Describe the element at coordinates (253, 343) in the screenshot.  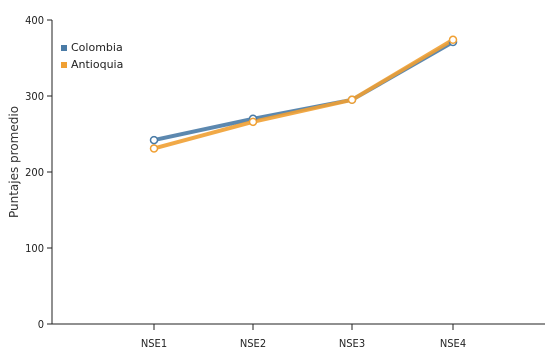
I see `x-tick-label: NSE2` at that location.